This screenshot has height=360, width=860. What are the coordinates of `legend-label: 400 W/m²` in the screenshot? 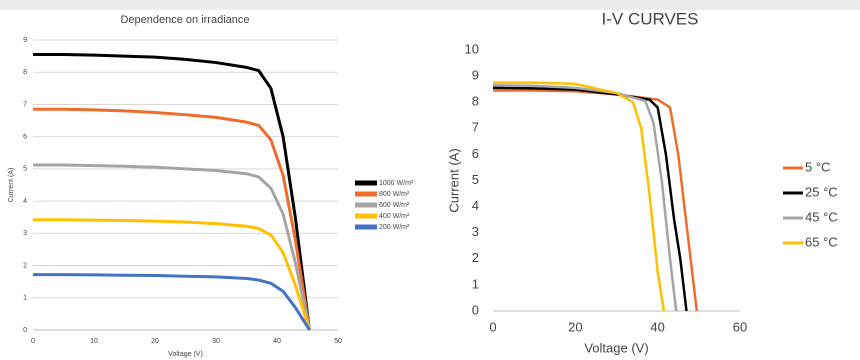 It's located at (394, 216).